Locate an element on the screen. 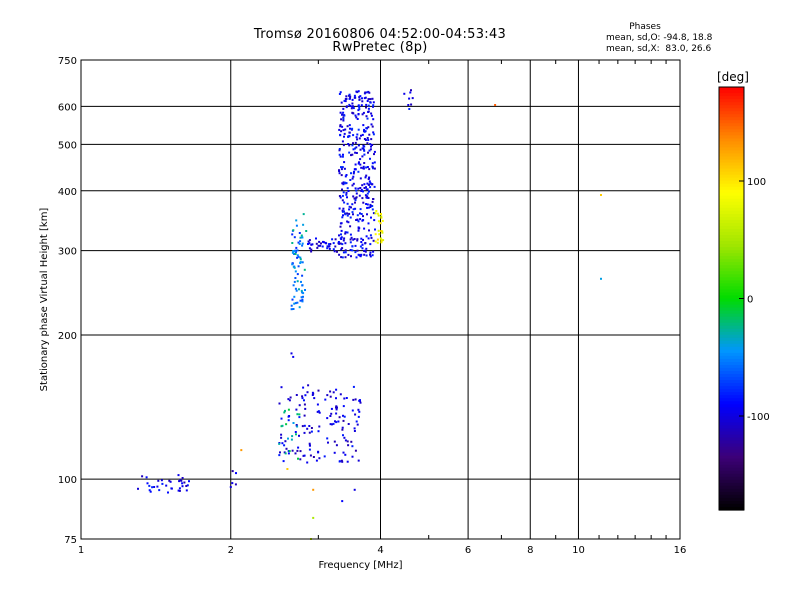 The height and width of the screenshot is (600, 800). x-tick-label: 6 is located at coordinates (468, 550).